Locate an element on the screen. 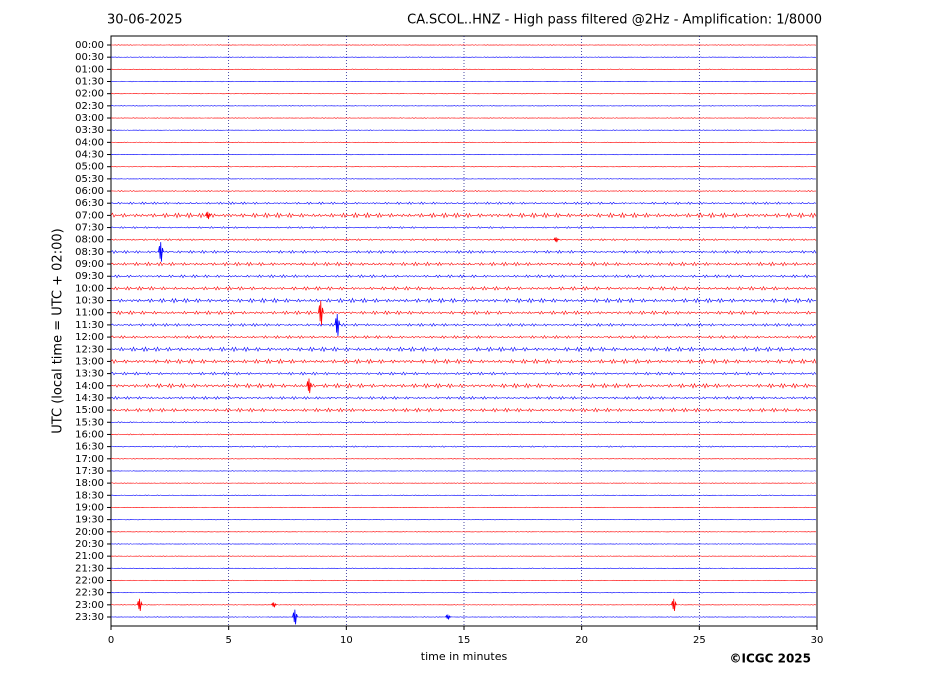 Image resolution: width=927 pixels, height=696 pixels. y-tick-label: 01:00 is located at coordinates (89, 69).